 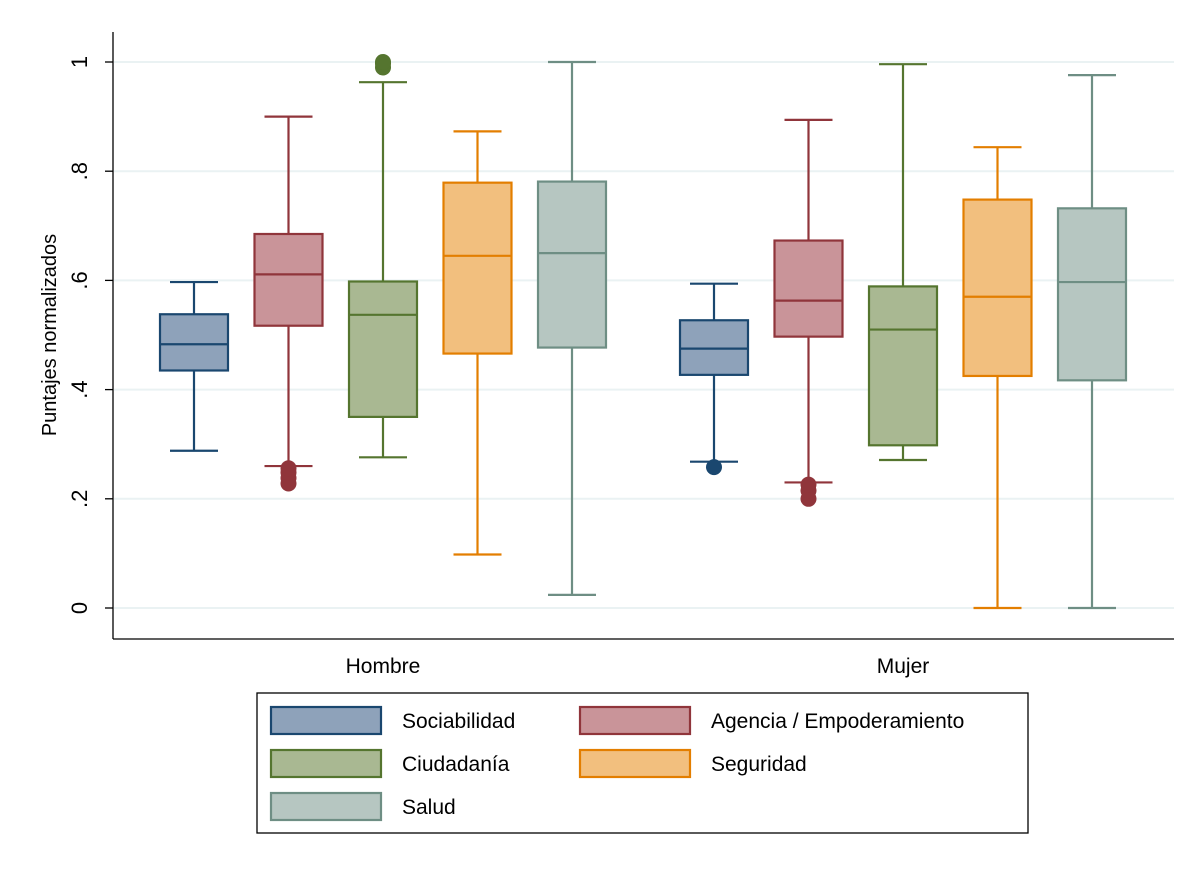 I want to click on box-seguridad-hombre, so click(x=477, y=343).